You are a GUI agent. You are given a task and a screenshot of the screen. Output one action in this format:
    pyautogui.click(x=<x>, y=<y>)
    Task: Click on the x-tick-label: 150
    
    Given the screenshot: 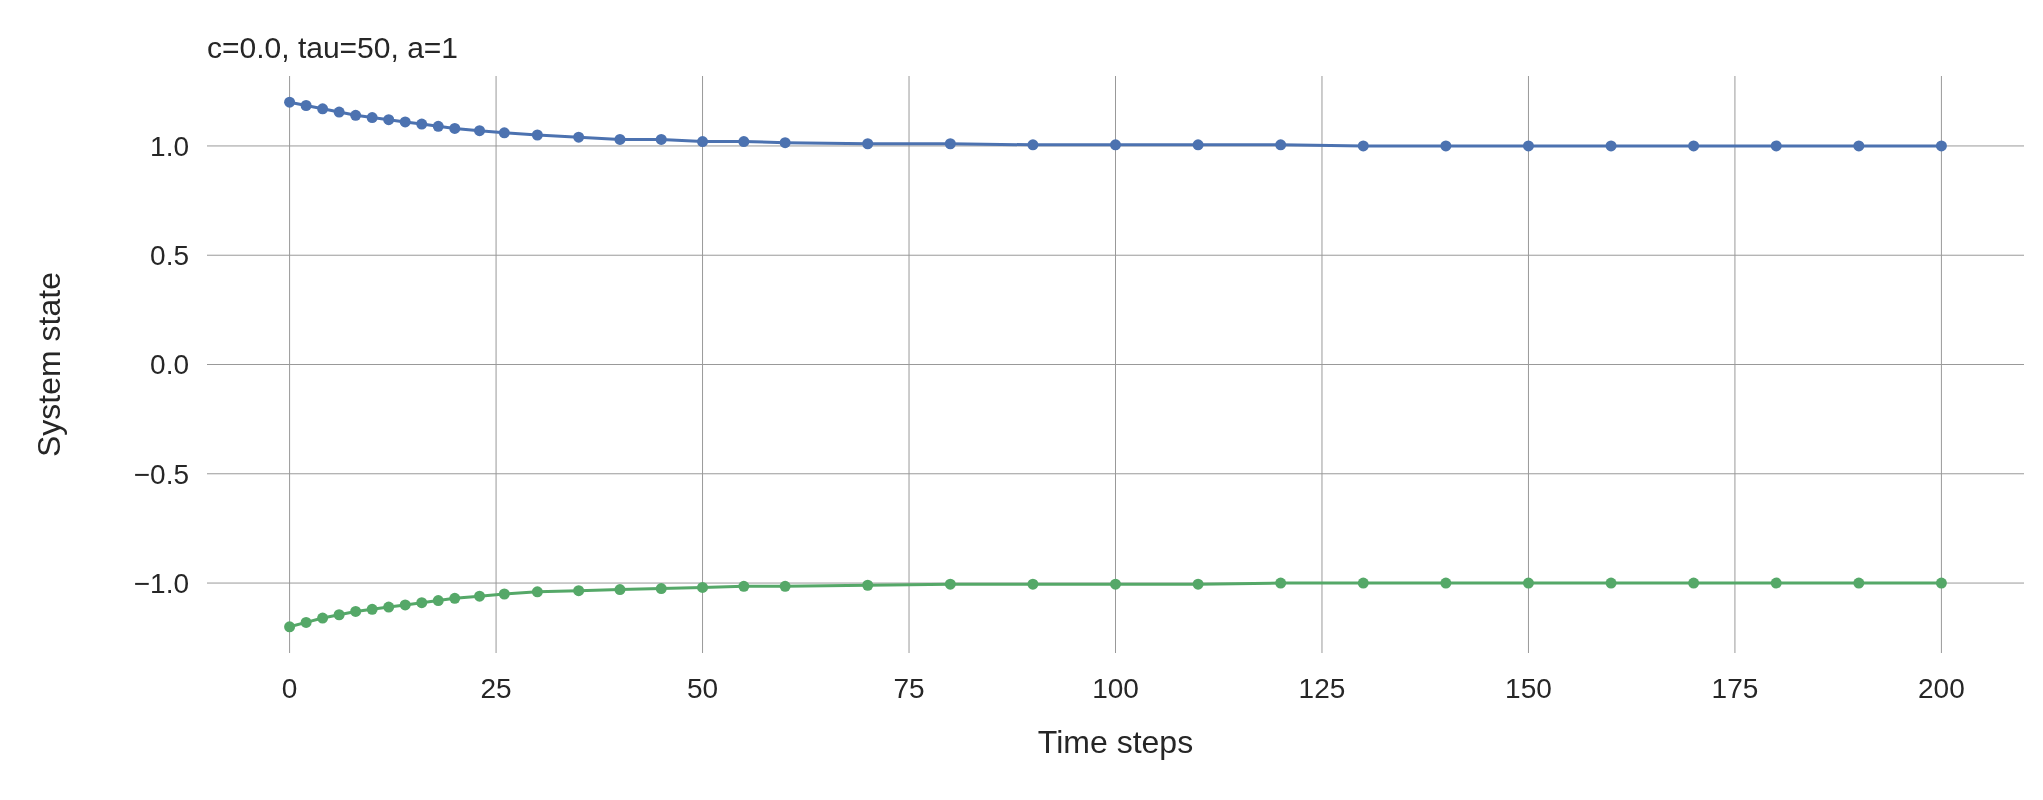 What is the action you would take?
    pyautogui.click(x=1528, y=688)
    